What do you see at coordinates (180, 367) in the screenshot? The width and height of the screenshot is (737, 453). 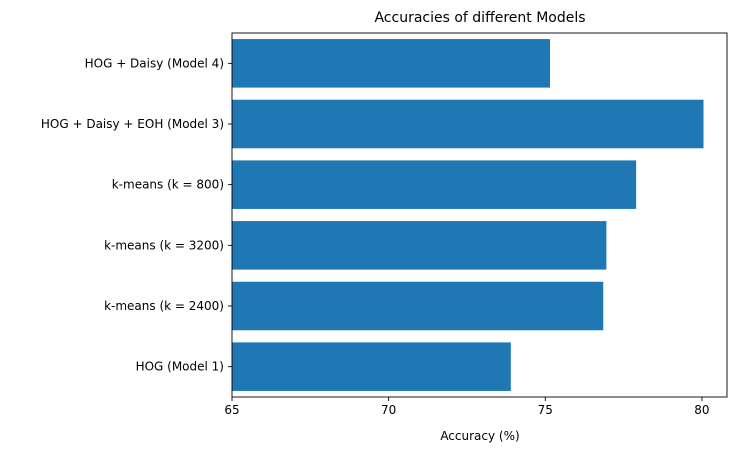 I see `y-tick-label: HOG (Model 1)` at bounding box center [180, 367].